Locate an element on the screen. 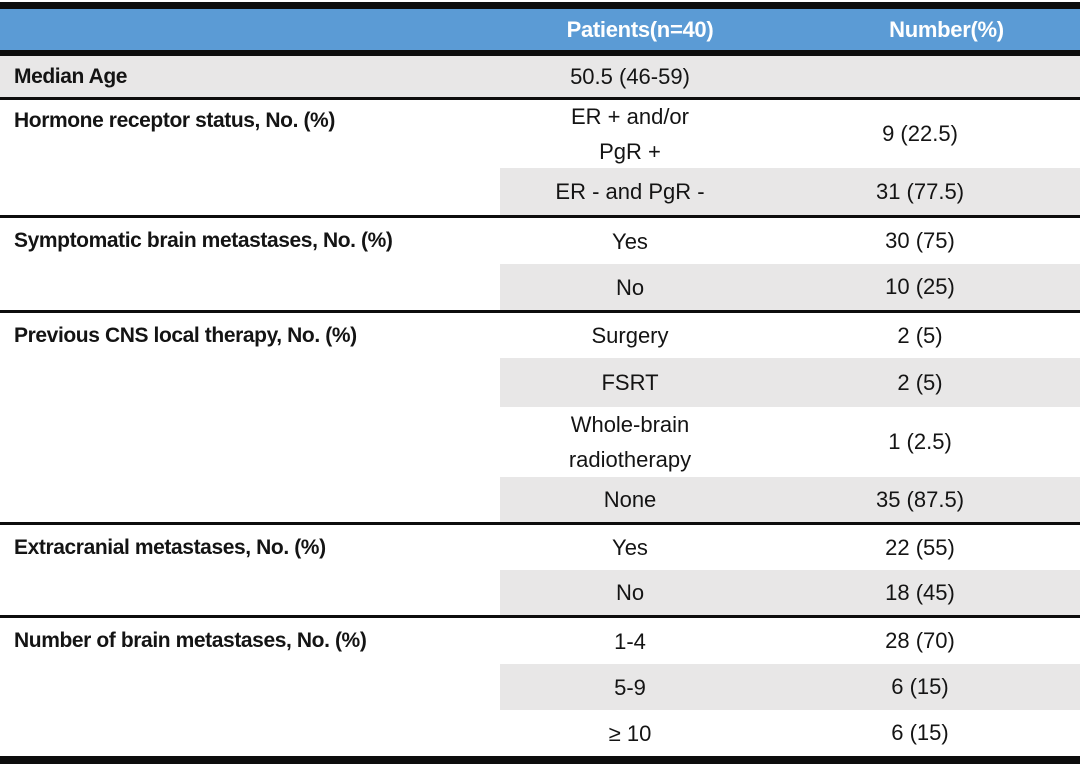  row-band: 5-9 6 (15) is located at coordinates (790, 687).